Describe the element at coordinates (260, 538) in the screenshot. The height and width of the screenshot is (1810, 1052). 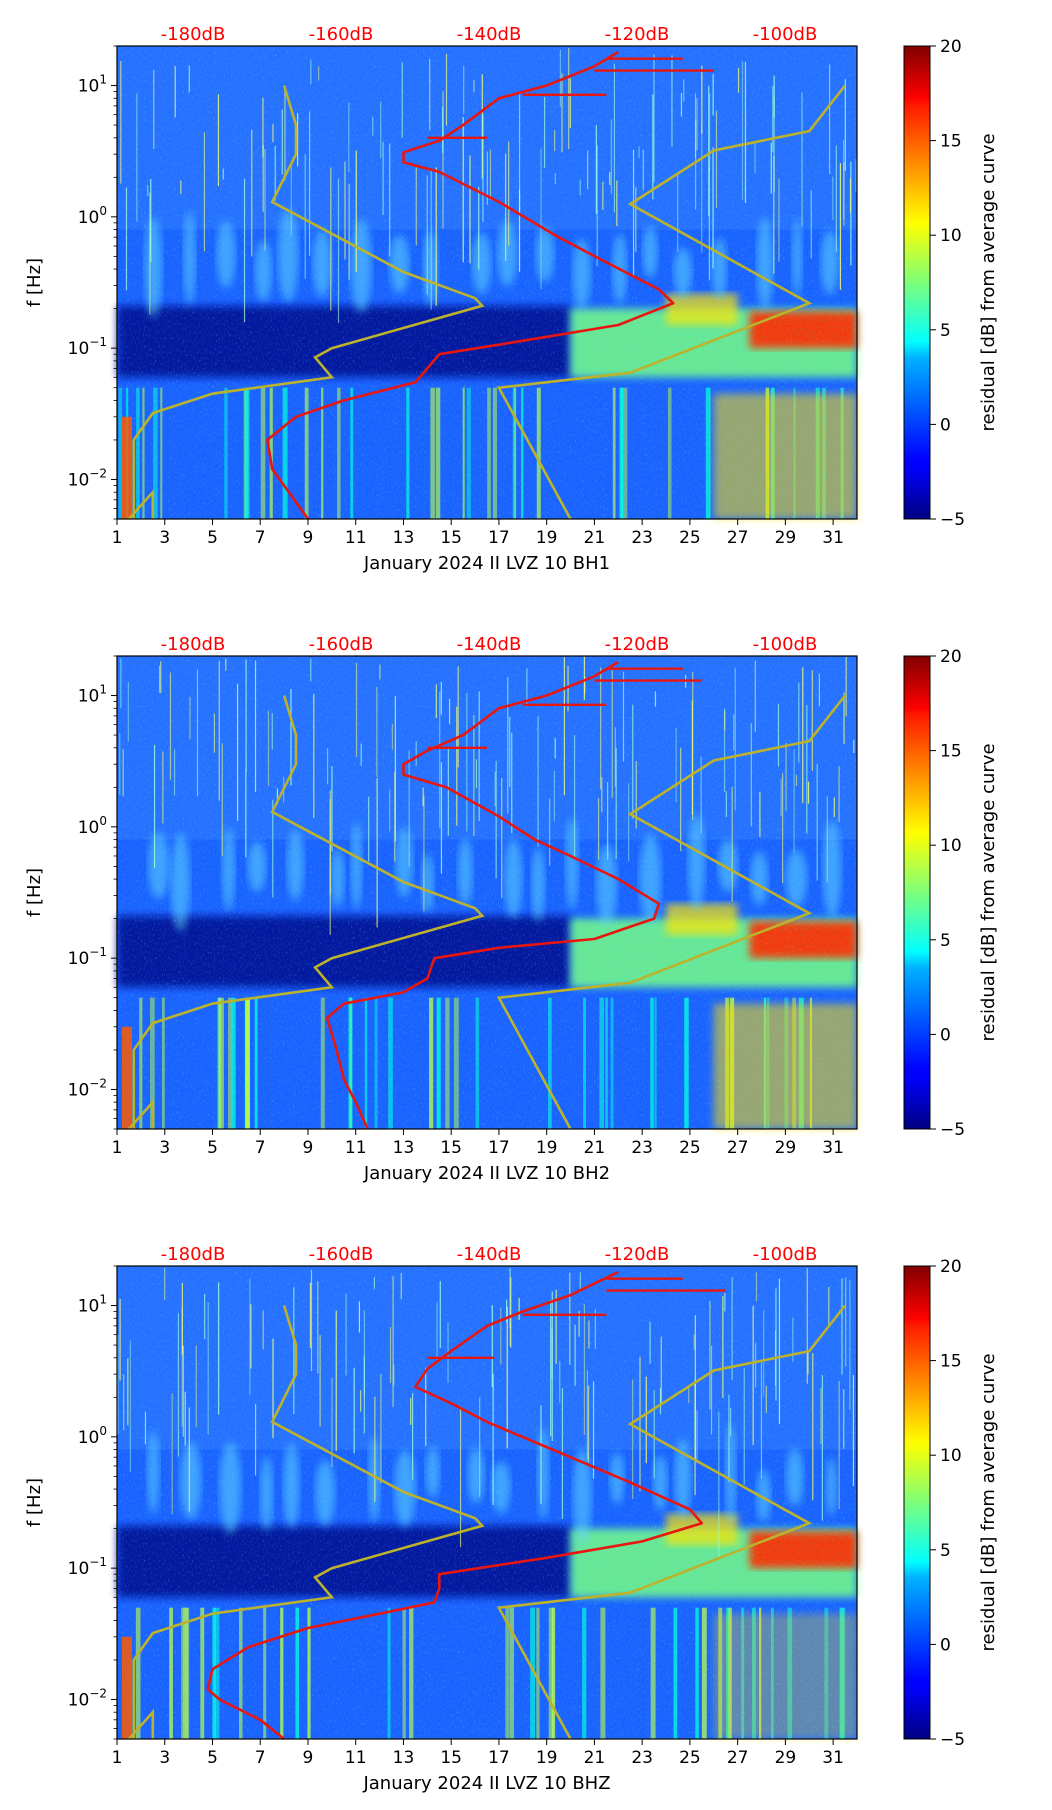
I see `x-tick-label: 7` at that location.